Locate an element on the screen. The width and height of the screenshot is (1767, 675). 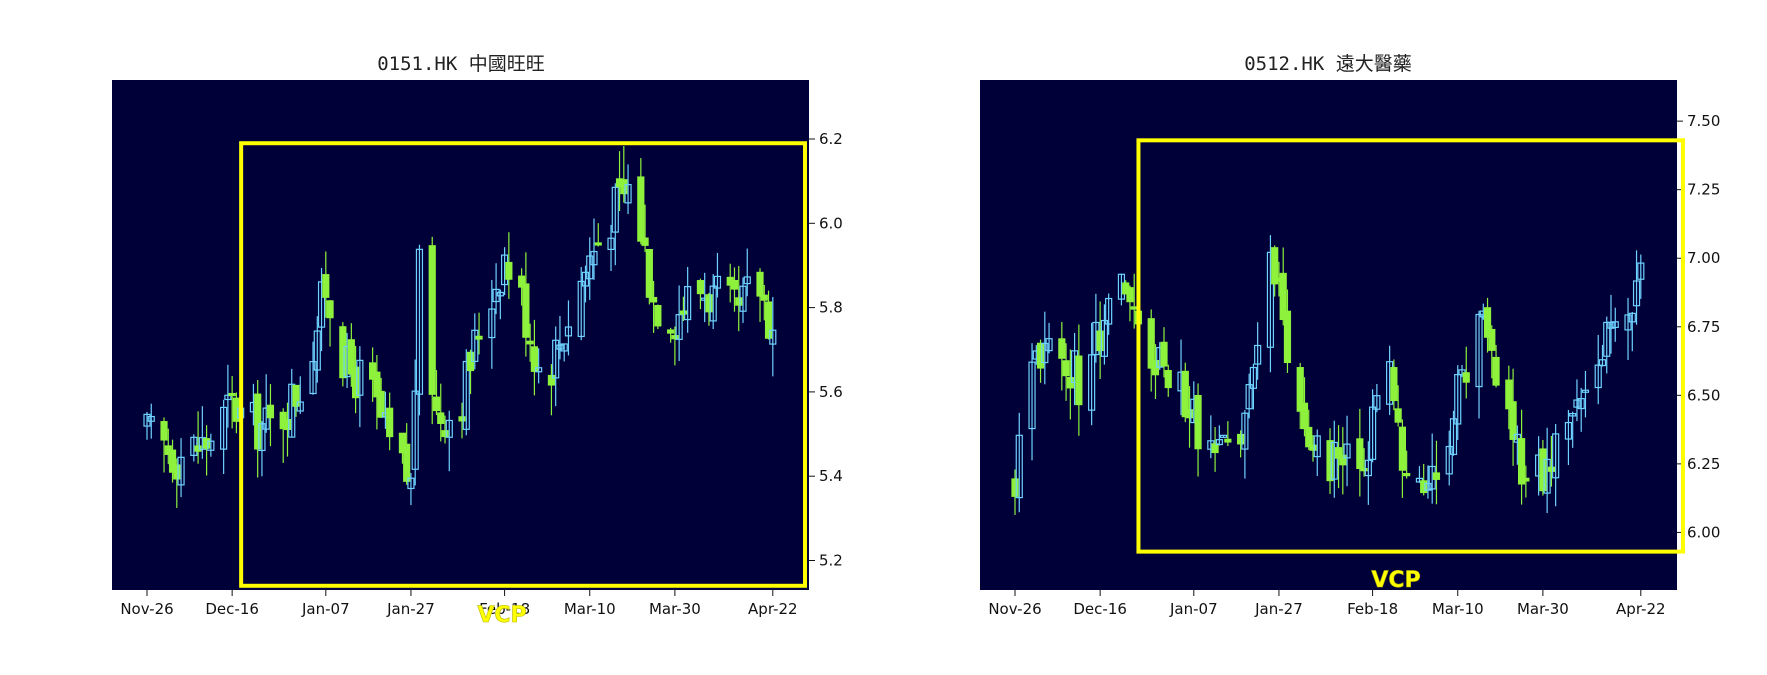
x-tick-label: Dec-16 is located at coordinates (232, 609).